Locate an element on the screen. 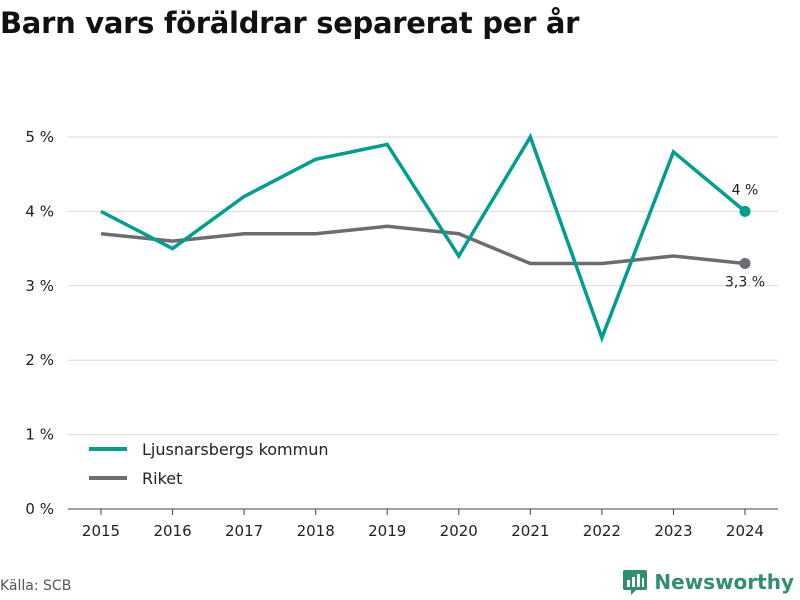 The width and height of the screenshot is (800, 600). legend: Ljusnarsbergs kommun Riket is located at coordinates (209, 464).